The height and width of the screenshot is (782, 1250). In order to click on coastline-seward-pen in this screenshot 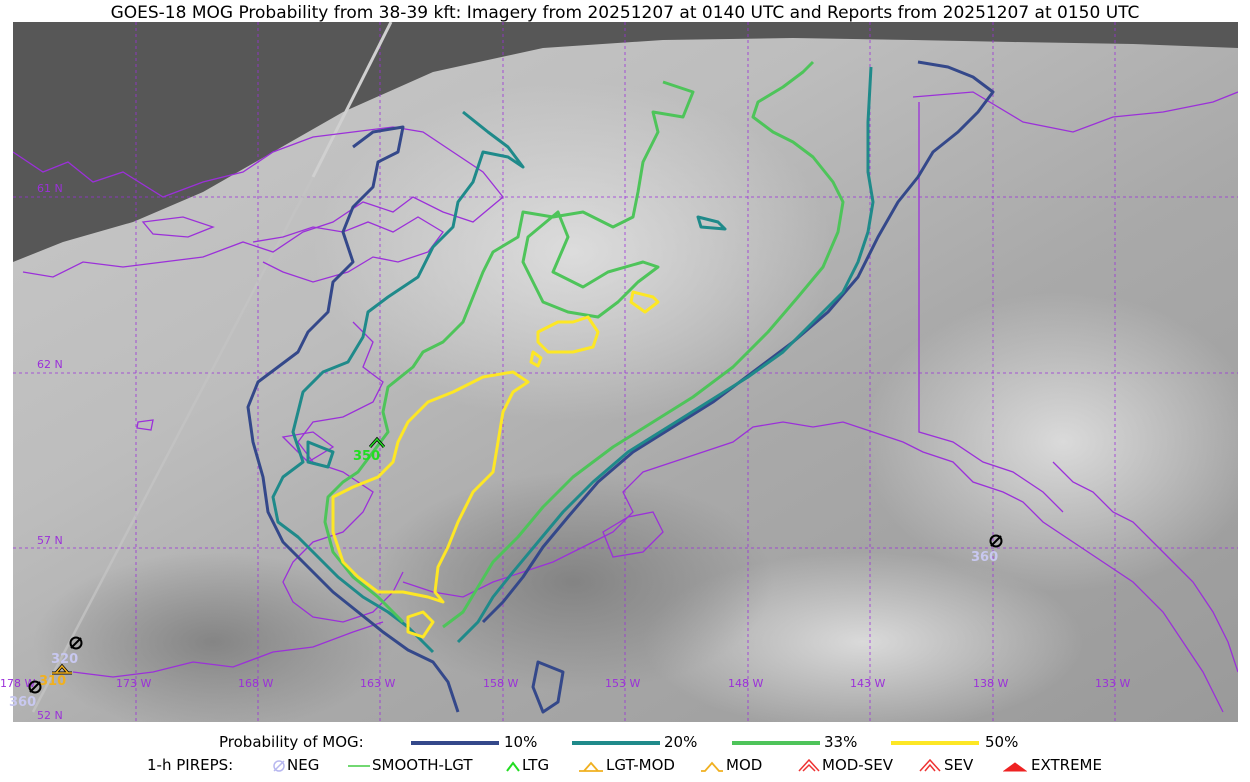, I will do `click(348, 249)`.